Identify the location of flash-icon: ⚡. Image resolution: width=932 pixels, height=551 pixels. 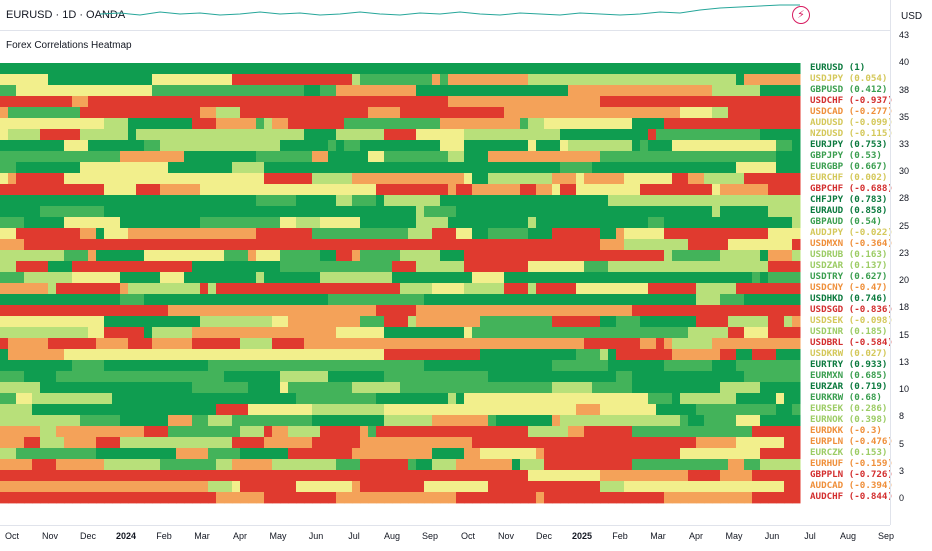
(801, 15).